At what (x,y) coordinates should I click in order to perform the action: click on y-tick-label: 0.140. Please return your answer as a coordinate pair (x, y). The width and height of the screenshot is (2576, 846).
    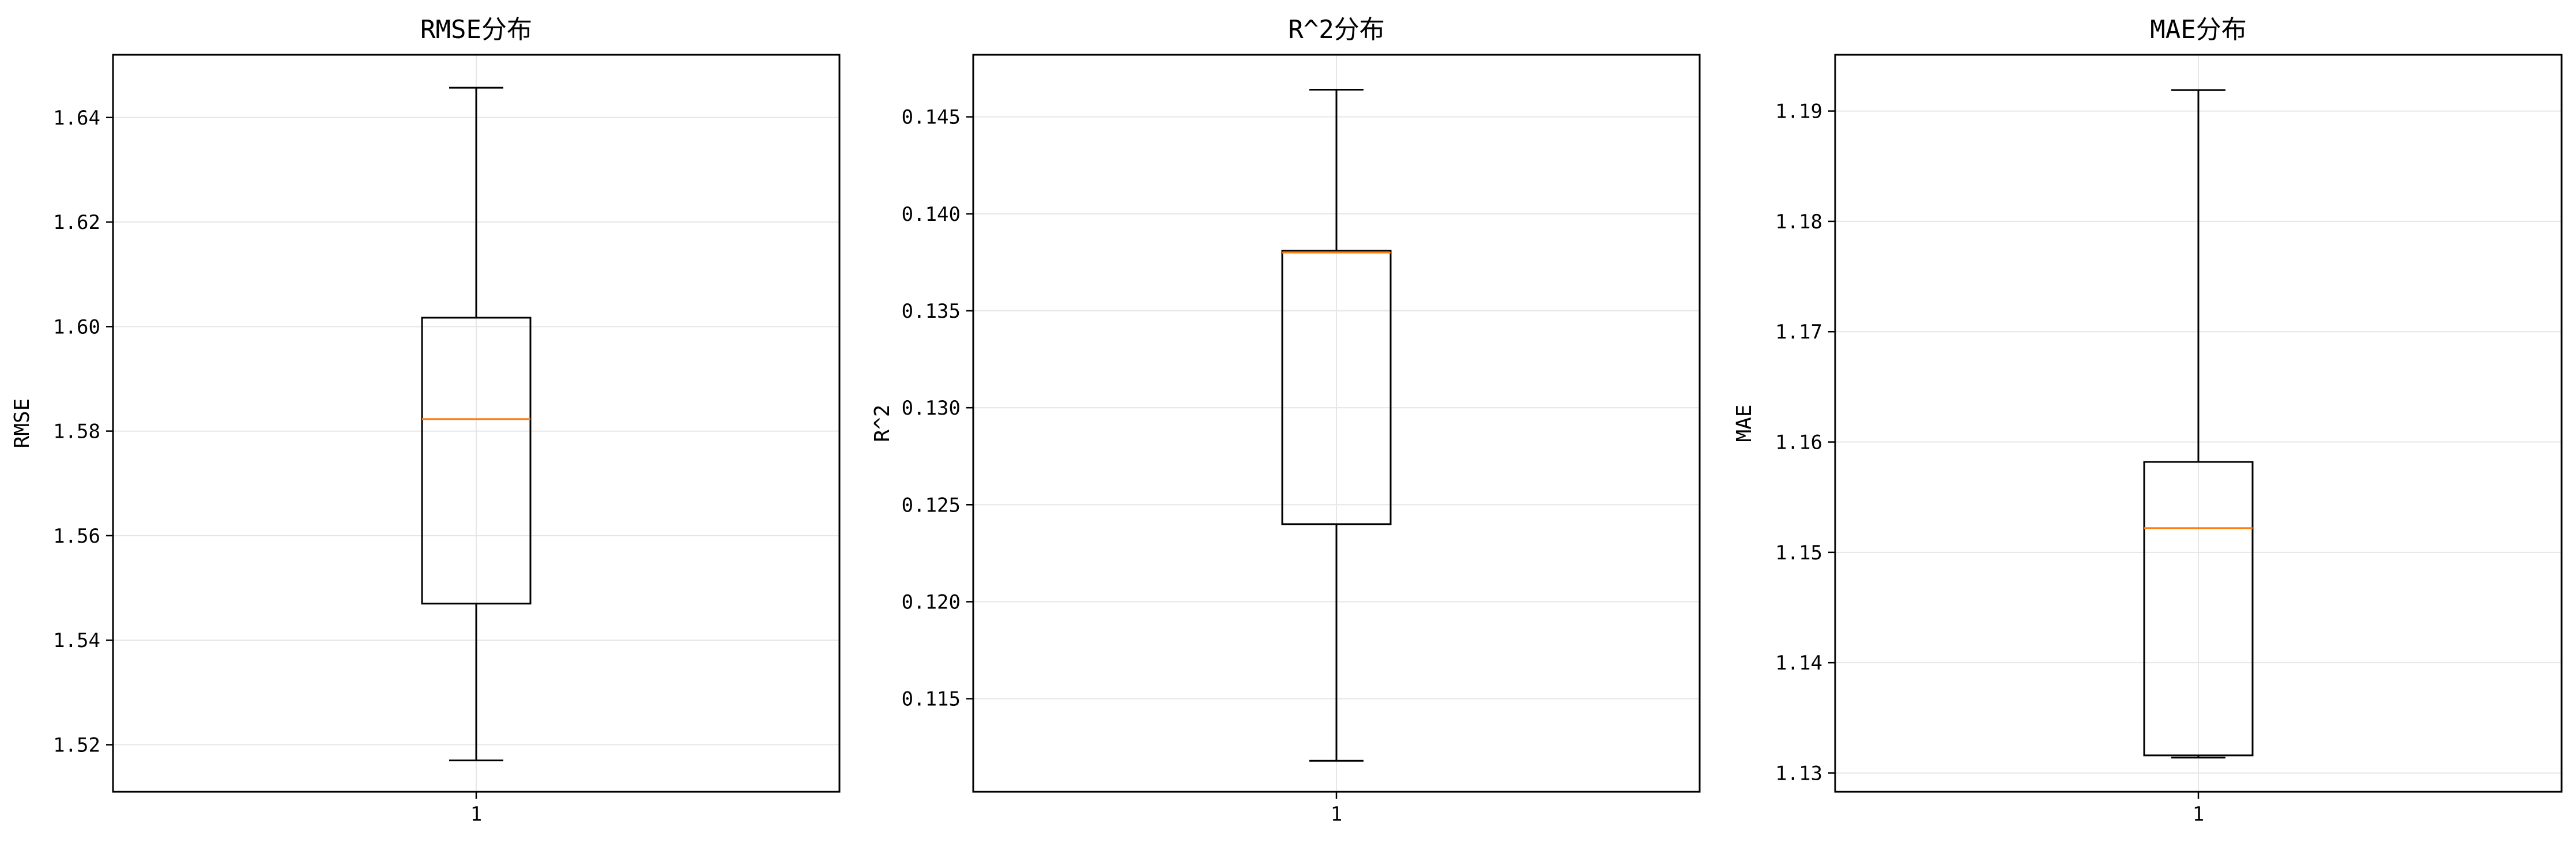
    Looking at the image, I should click on (931, 214).